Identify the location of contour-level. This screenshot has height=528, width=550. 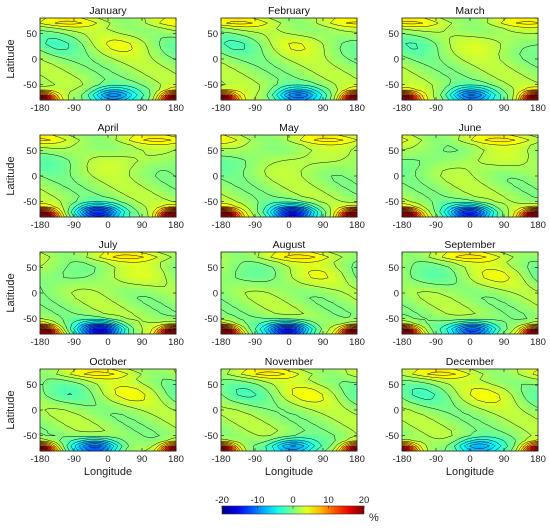
(108, 98).